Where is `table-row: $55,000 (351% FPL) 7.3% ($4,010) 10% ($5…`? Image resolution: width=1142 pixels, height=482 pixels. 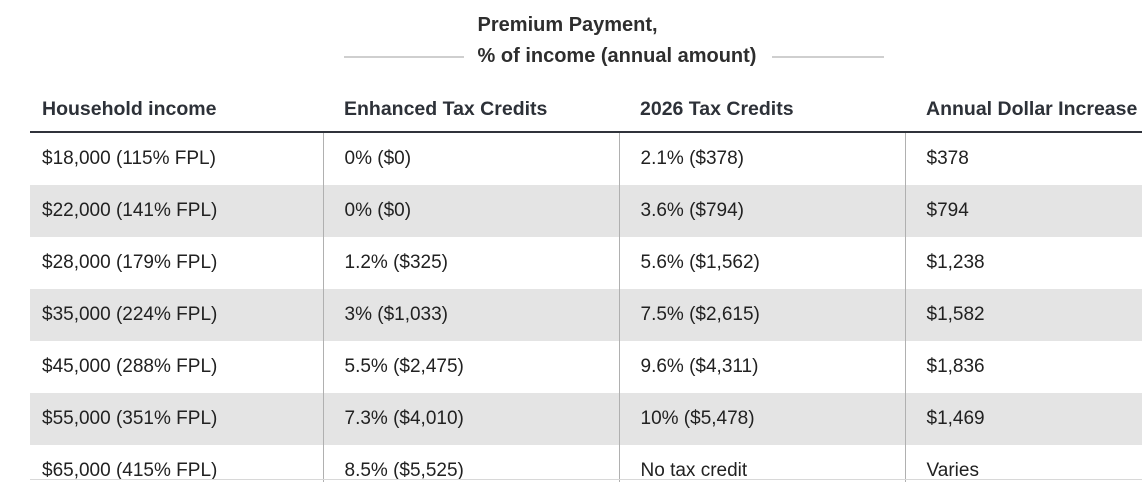 table-row: $55,000 (351% FPL) 7.3% ($4,010) 10% ($5… is located at coordinates (586, 419).